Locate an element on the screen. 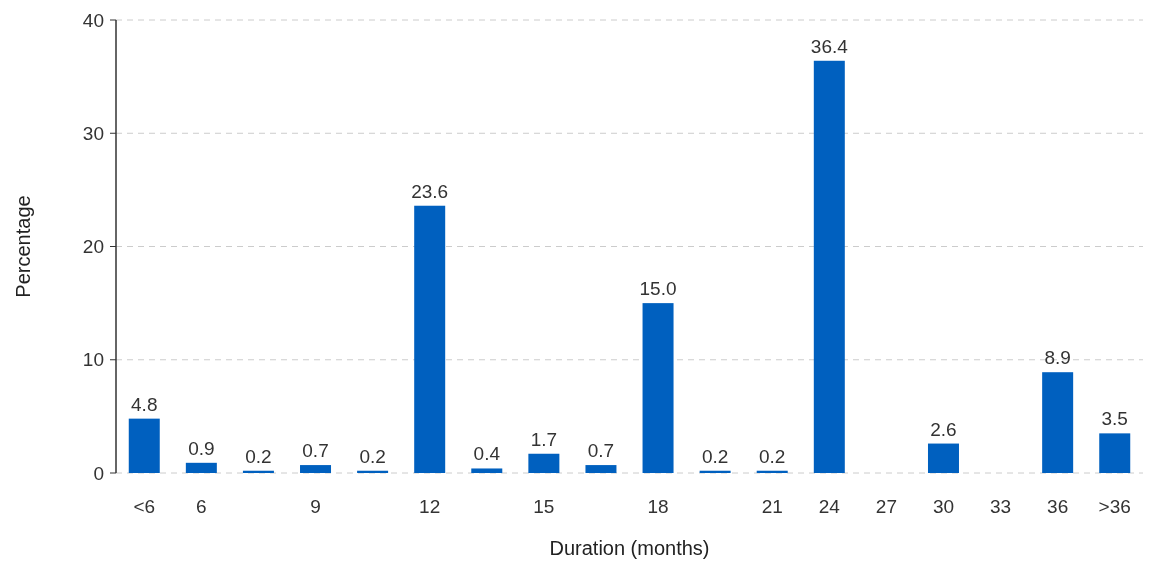  data-label: 3.5 is located at coordinates (1114, 419).